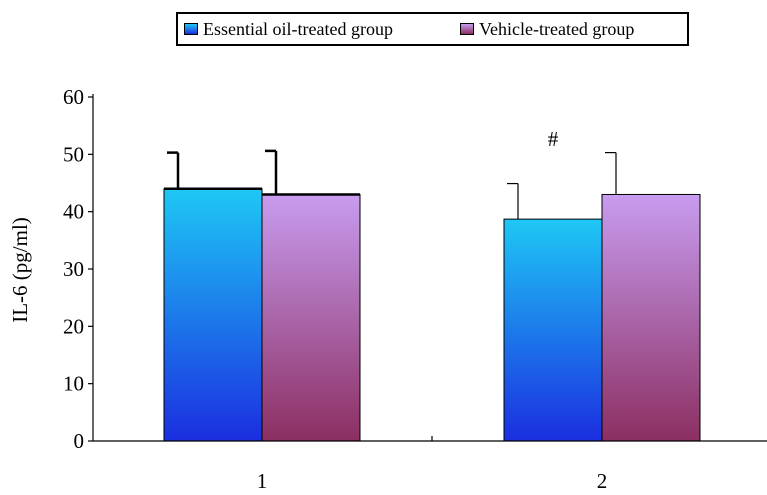 Image resolution: width=767 pixels, height=495 pixels. Describe the element at coordinates (73, 384) in the screenshot. I see `y-tick-label-10: 10` at that location.